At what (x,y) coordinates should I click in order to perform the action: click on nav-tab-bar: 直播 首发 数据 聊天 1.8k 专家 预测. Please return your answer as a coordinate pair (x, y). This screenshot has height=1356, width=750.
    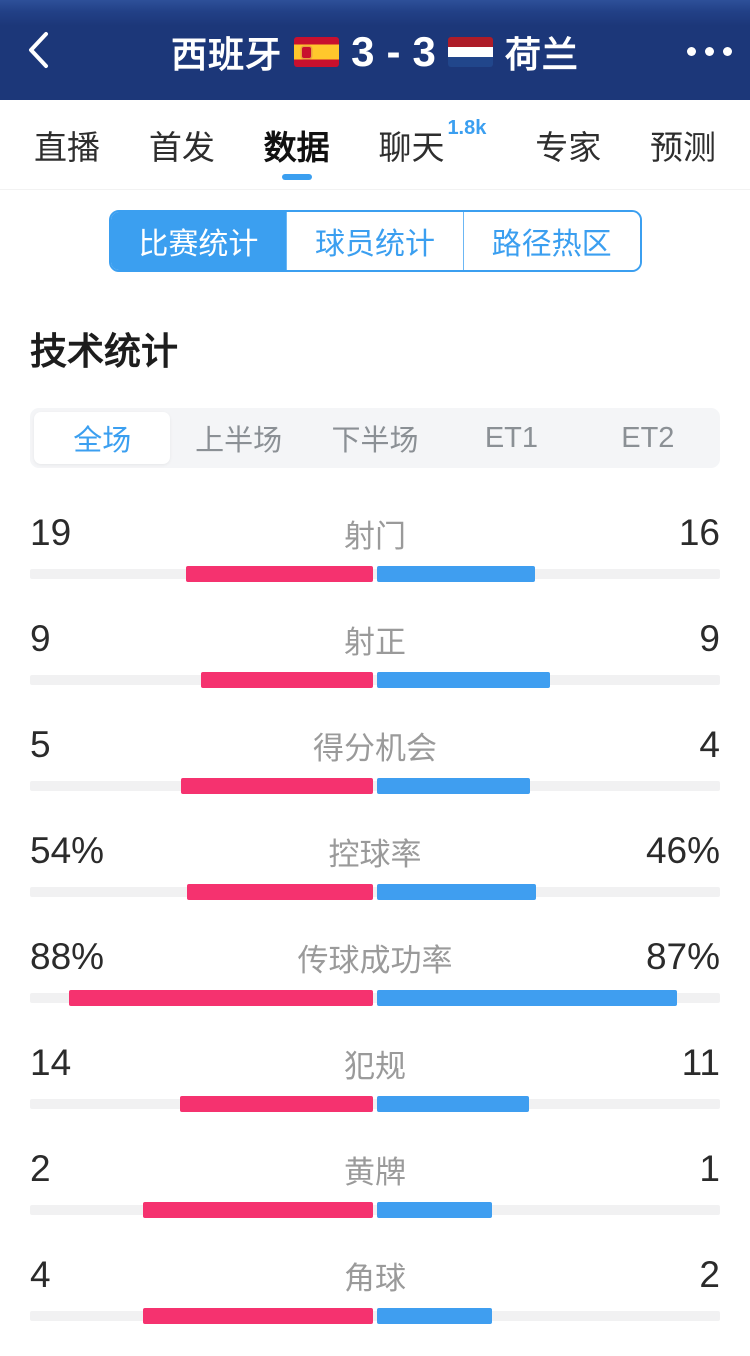
    Looking at the image, I should click on (375, 145).